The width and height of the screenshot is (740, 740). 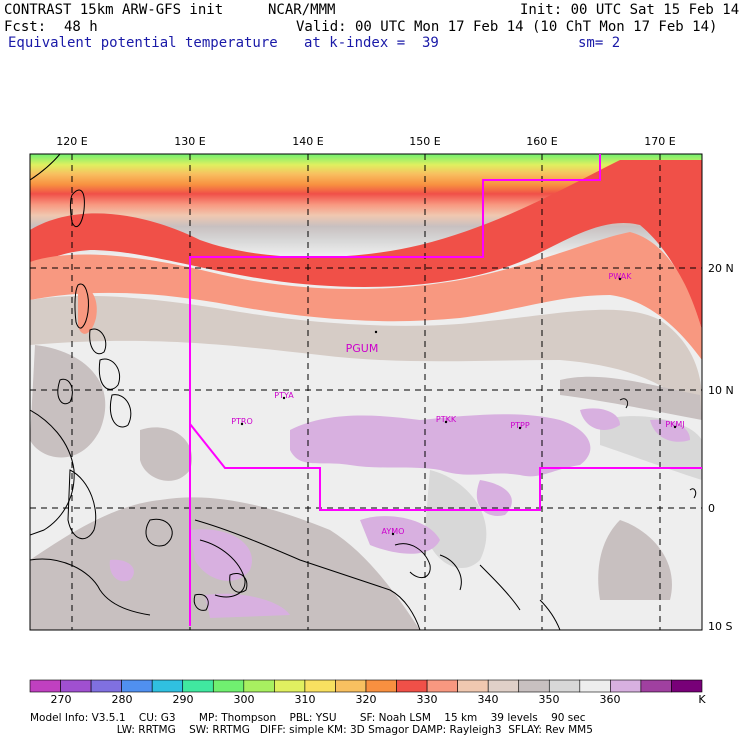 I want to click on colorbar-tick-label: 360, so click(x=610, y=699).